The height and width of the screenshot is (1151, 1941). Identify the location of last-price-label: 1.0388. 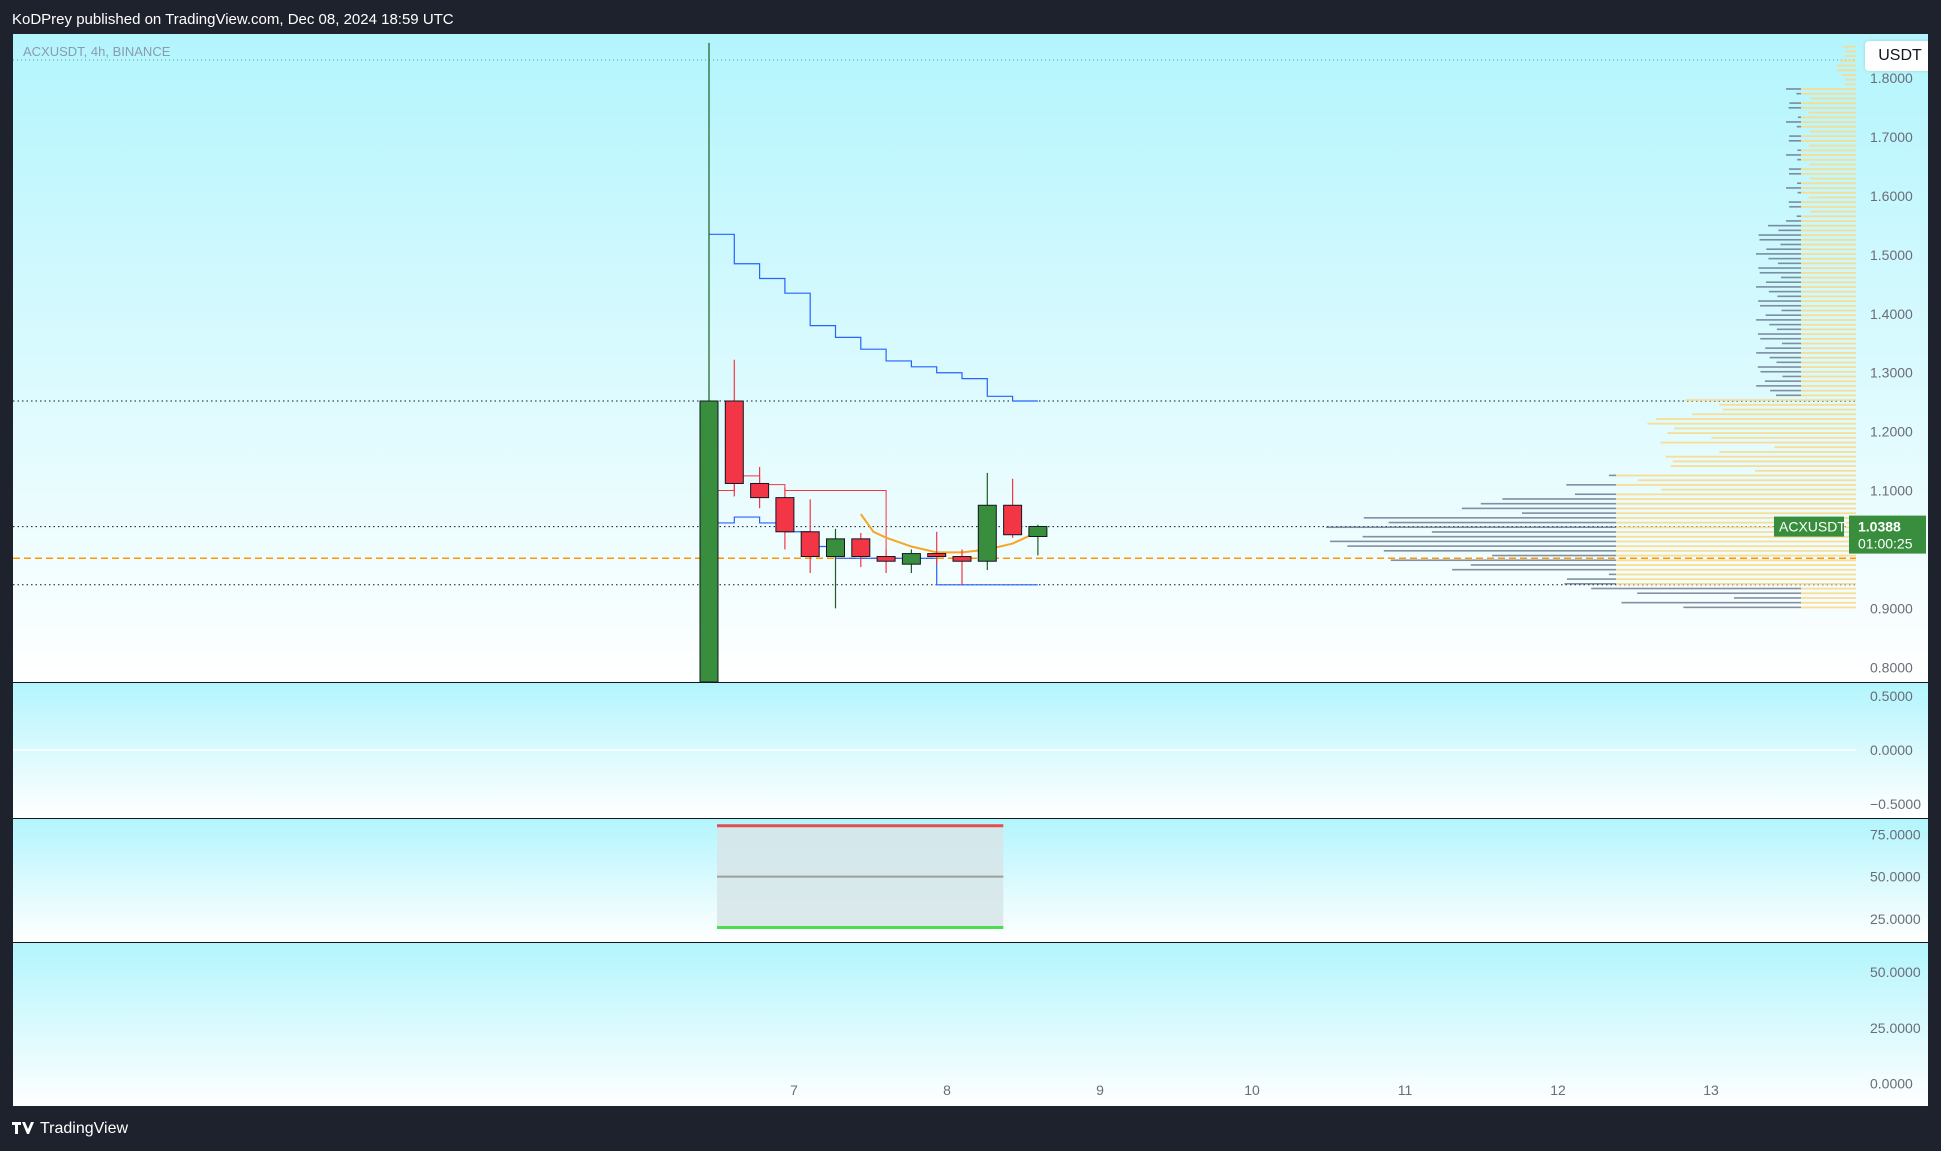
(1879, 527).